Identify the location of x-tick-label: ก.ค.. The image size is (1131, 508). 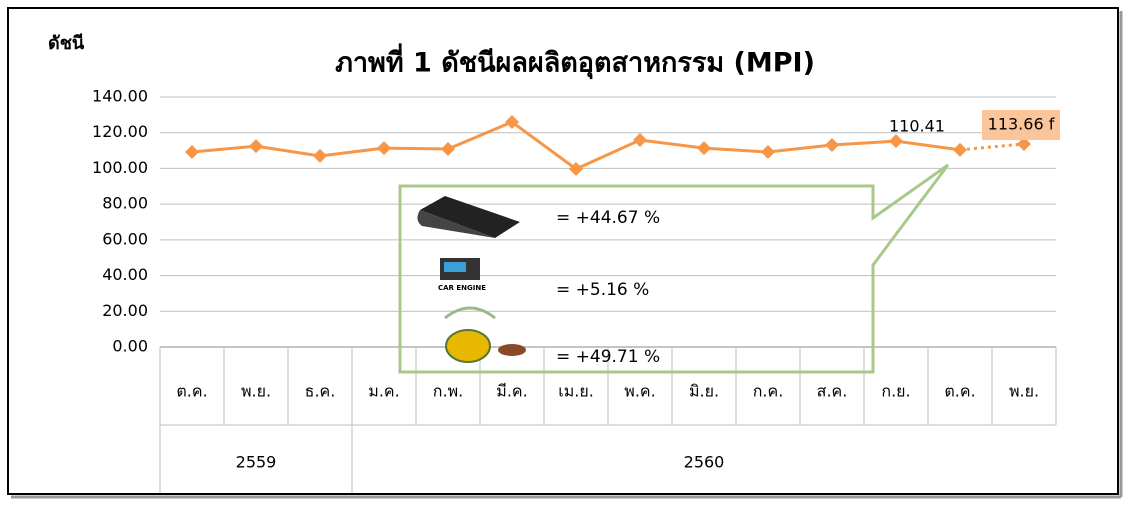
(768, 391).